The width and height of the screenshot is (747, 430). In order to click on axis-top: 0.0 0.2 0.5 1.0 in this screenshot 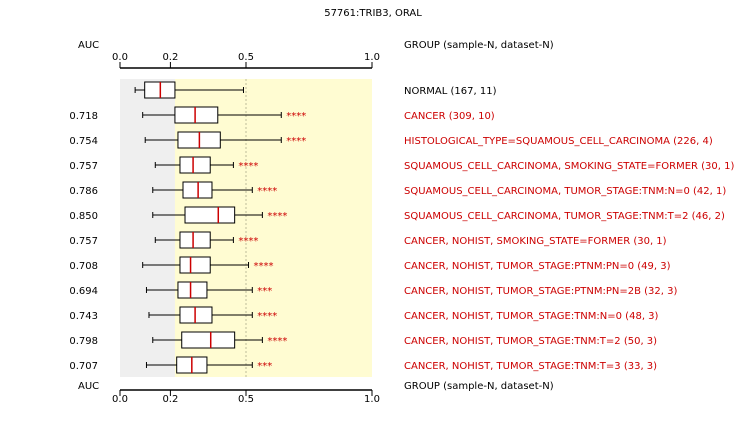, I will do `click(246, 60)`.